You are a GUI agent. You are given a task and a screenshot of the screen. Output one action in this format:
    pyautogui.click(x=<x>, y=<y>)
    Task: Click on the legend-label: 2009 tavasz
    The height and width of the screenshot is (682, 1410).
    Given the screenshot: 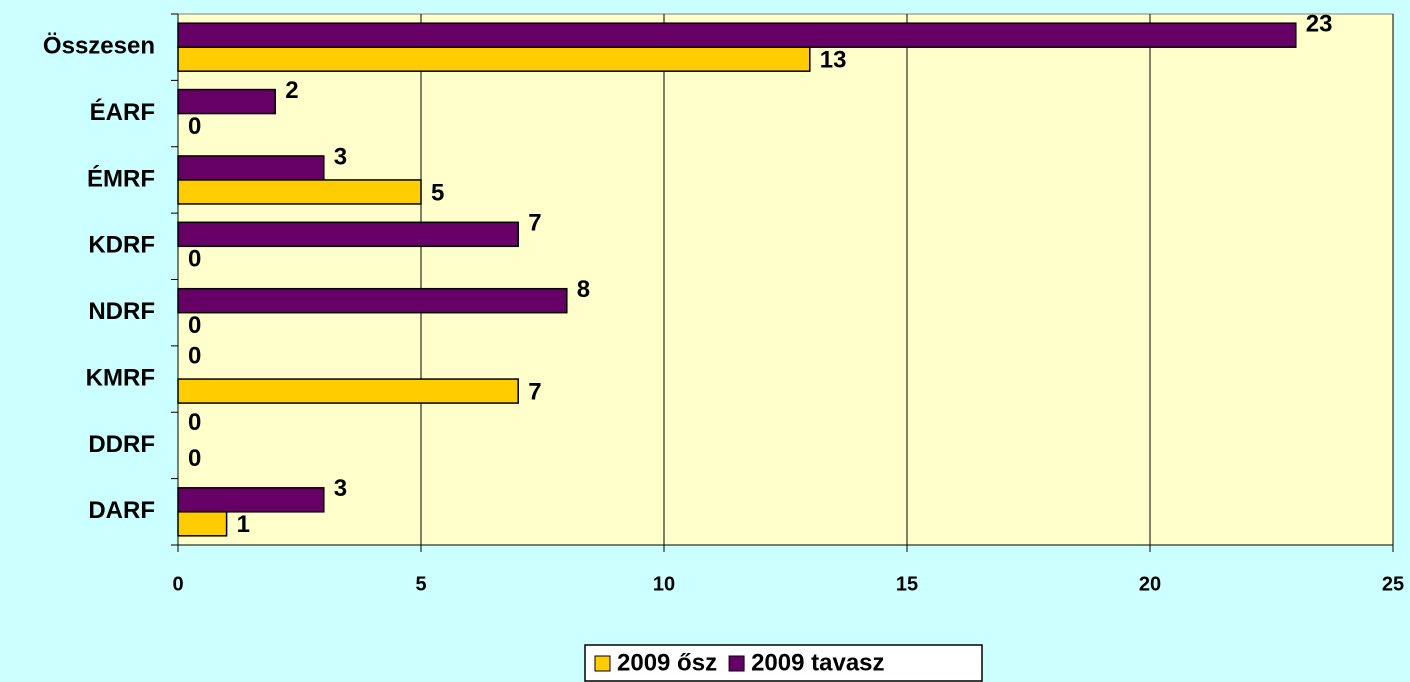 What is the action you would take?
    pyautogui.click(x=817, y=662)
    